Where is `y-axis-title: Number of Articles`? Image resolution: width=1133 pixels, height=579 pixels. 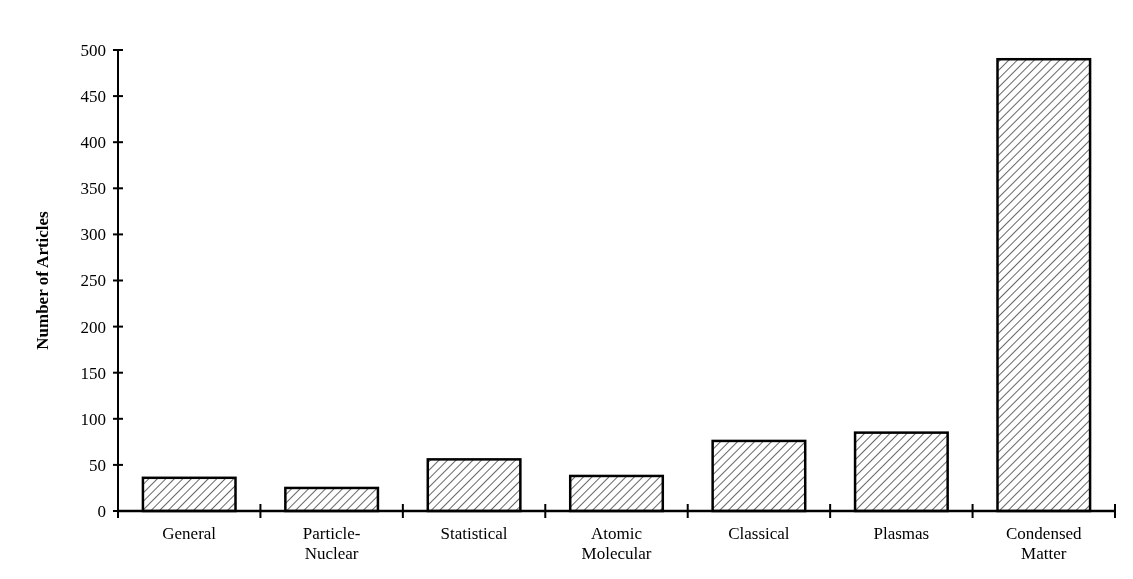
y-axis-title: Number of Articles is located at coordinates (42, 280).